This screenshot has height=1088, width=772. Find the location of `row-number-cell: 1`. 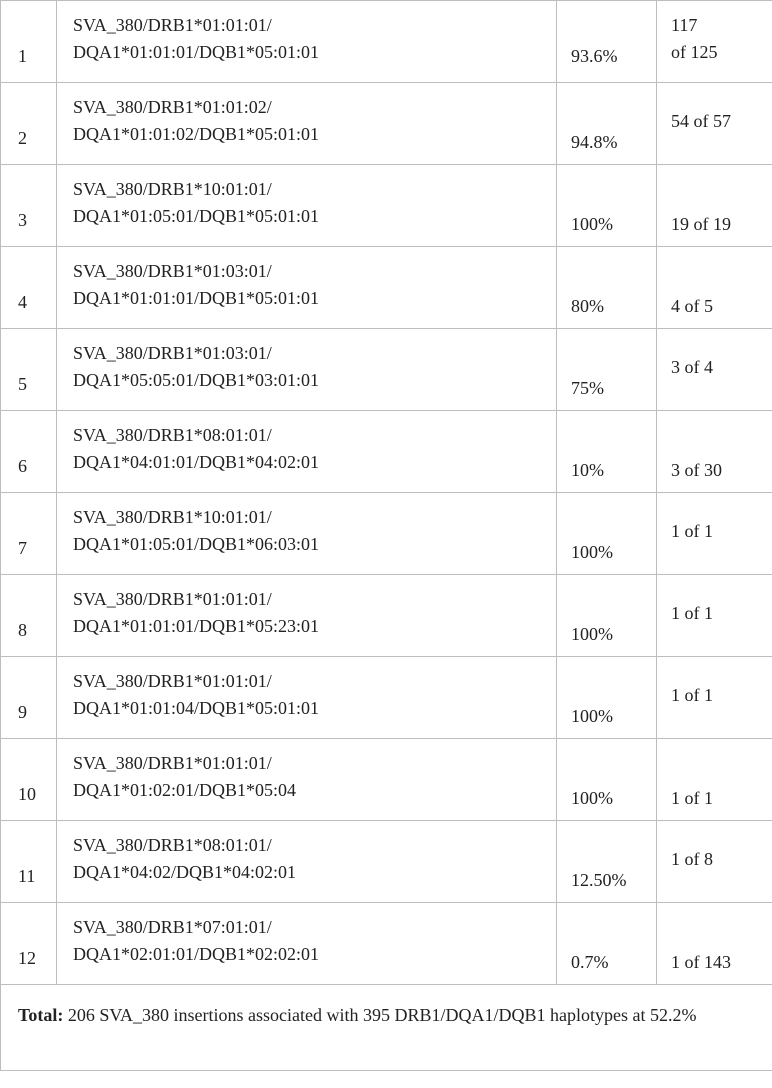

row-number-cell: 1 is located at coordinates (28, 41).